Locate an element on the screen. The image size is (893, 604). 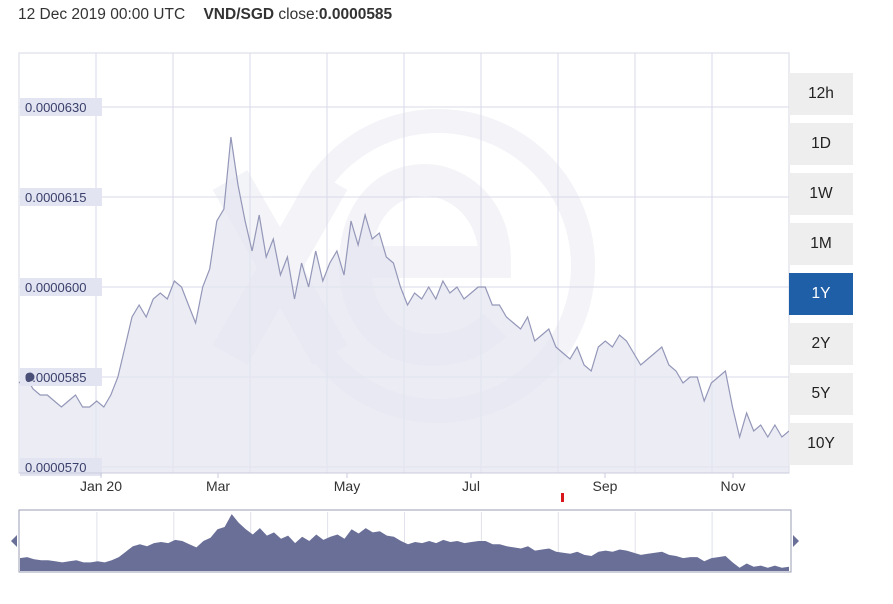
range-button-2y: 2Y is located at coordinates (821, 344).